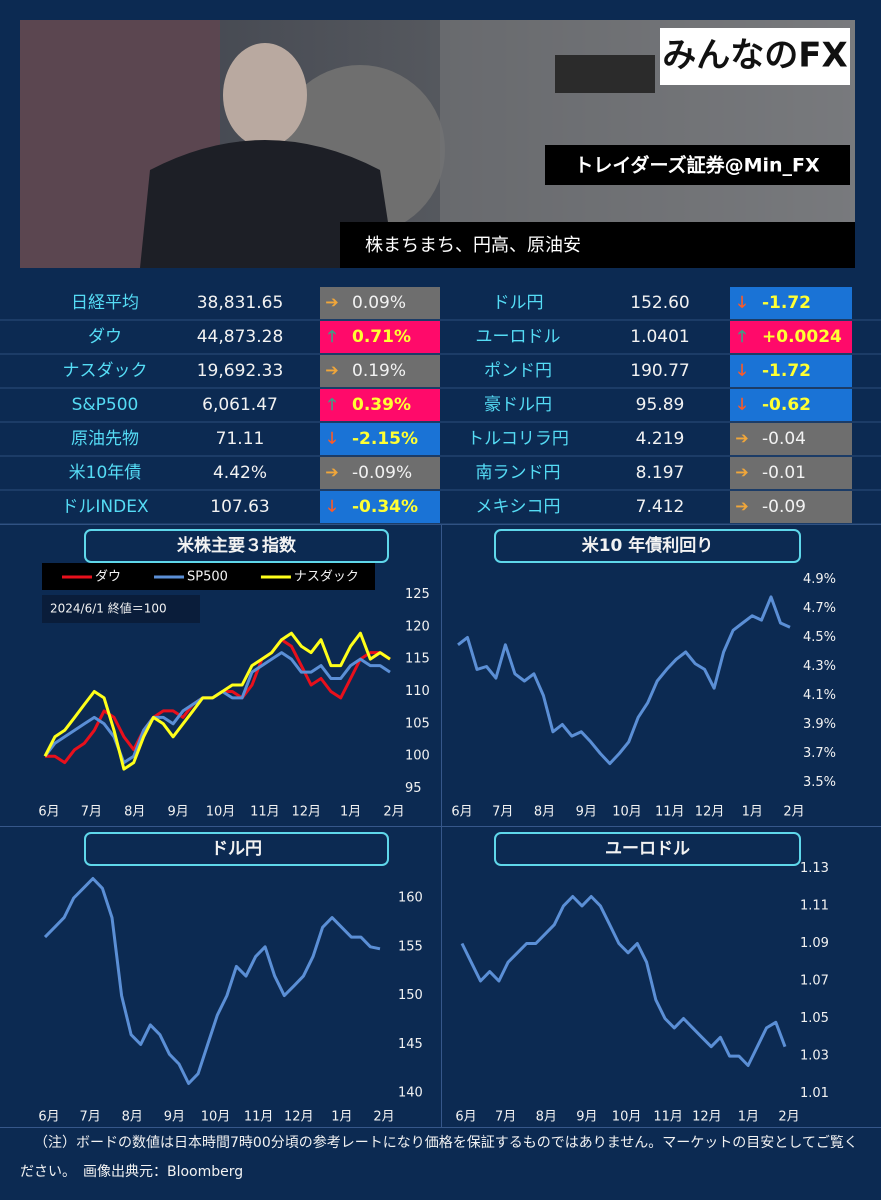  I want to click on y-tick-label: 95, so click(413, 788).